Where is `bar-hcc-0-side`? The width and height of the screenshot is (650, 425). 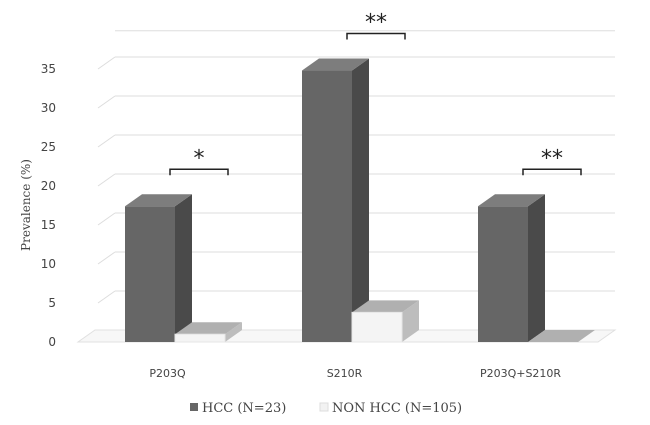
bar-hcc-0-side is located at coordinates (183, 268).